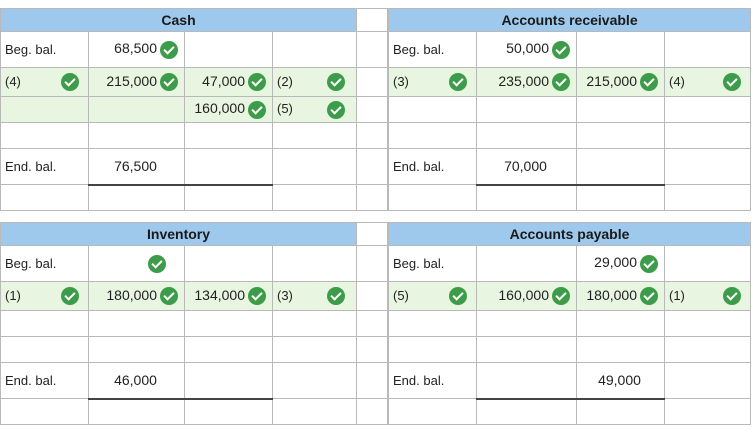 This screenshot has width=753, height=434. I want to click on ap-beg-credit: 29,000, so click(620, 263).